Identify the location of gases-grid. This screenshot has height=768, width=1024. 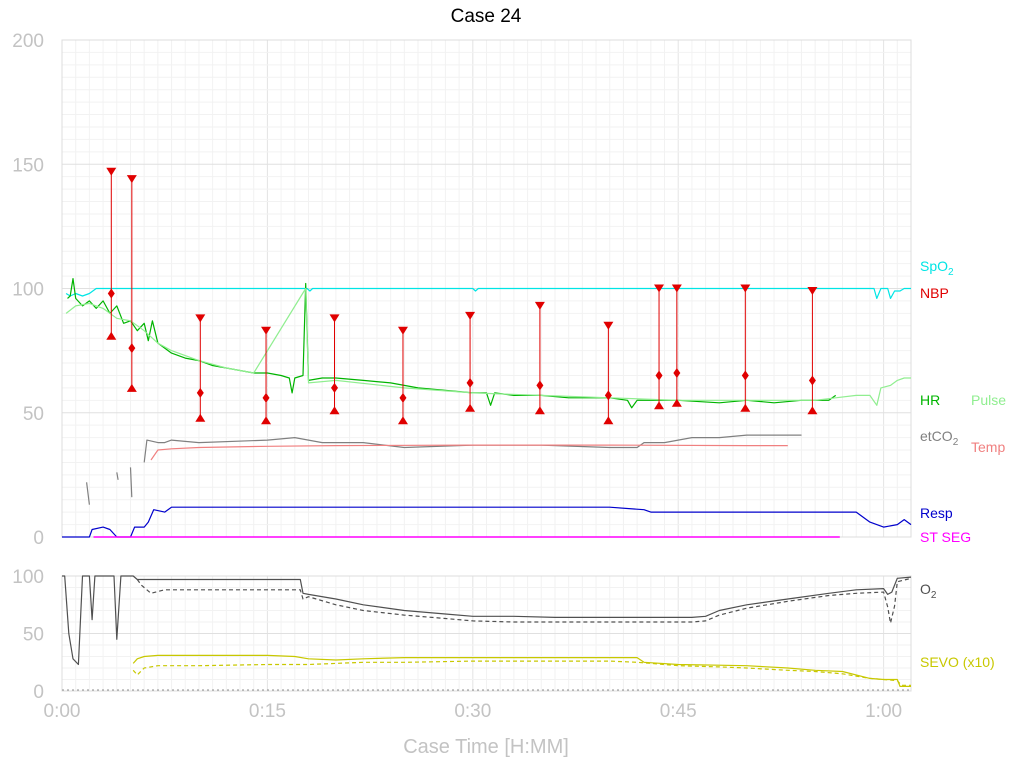
(486, 633).